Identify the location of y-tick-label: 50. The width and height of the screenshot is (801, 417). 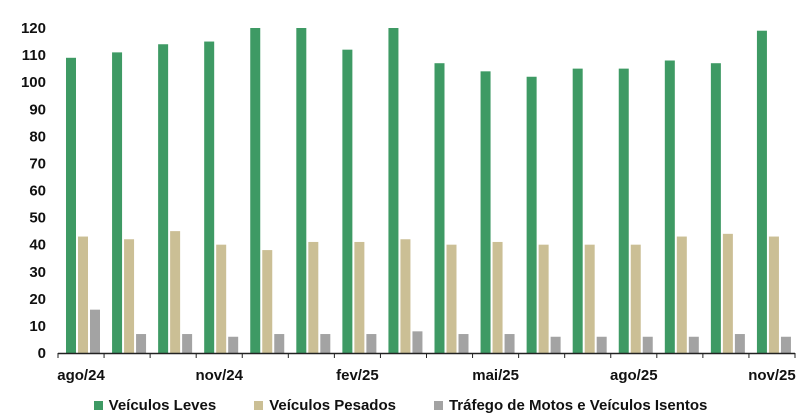
(37, 218).